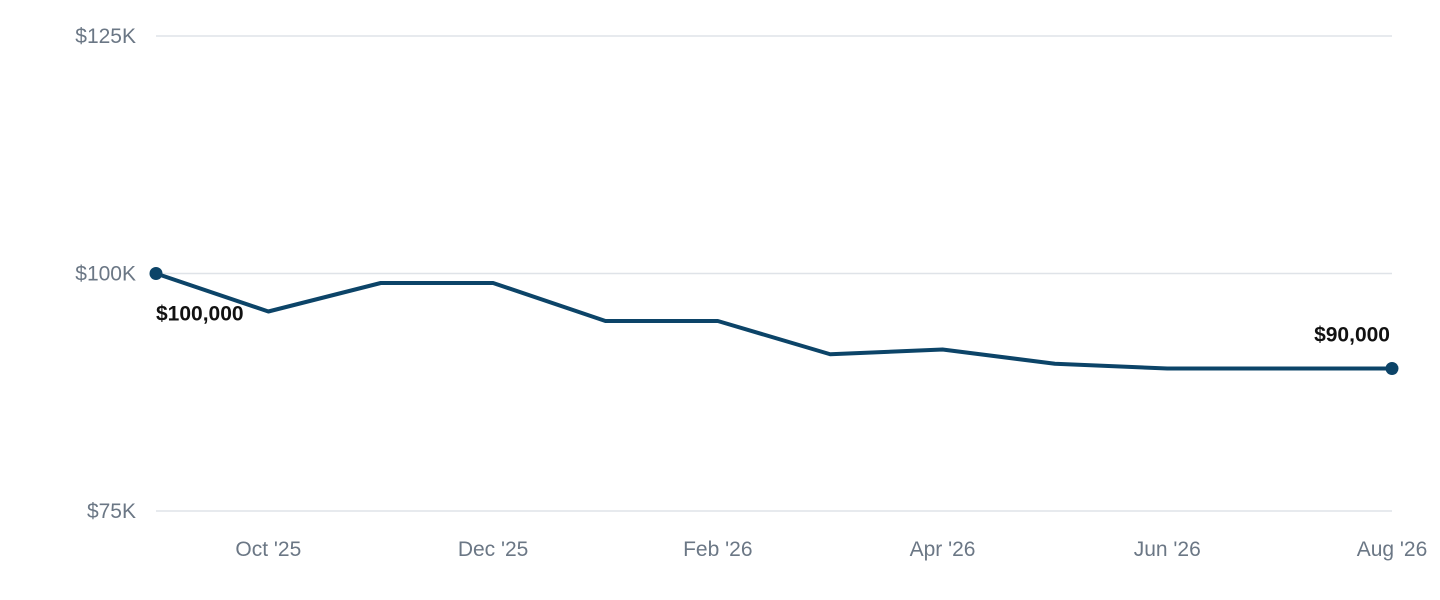 The height and width of the screenshot is (600, 1440). What do you see at coordinates (493, 549) in the screenshot?
I see `x-tick-label: Dec '25` at bounding box center [493, 549].